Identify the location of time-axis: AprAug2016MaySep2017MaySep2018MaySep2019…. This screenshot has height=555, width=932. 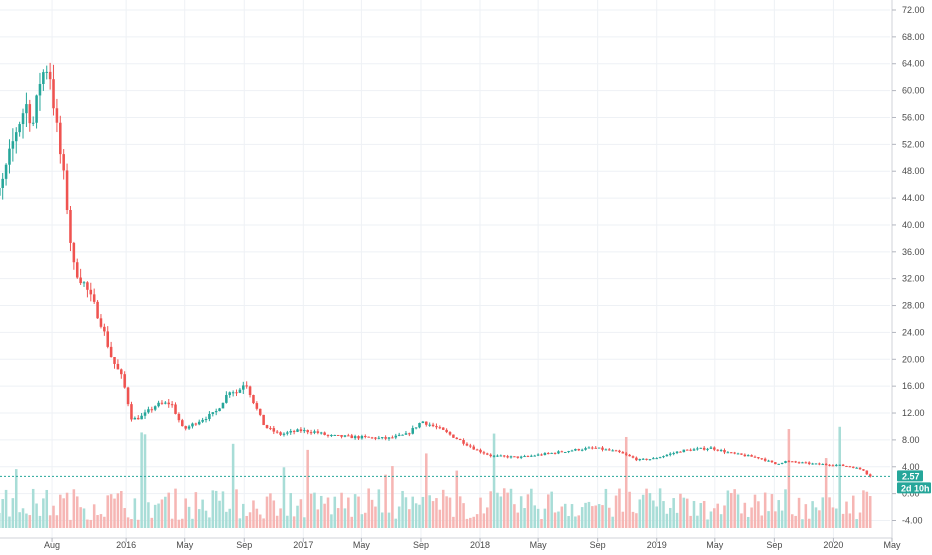
(450, 544).